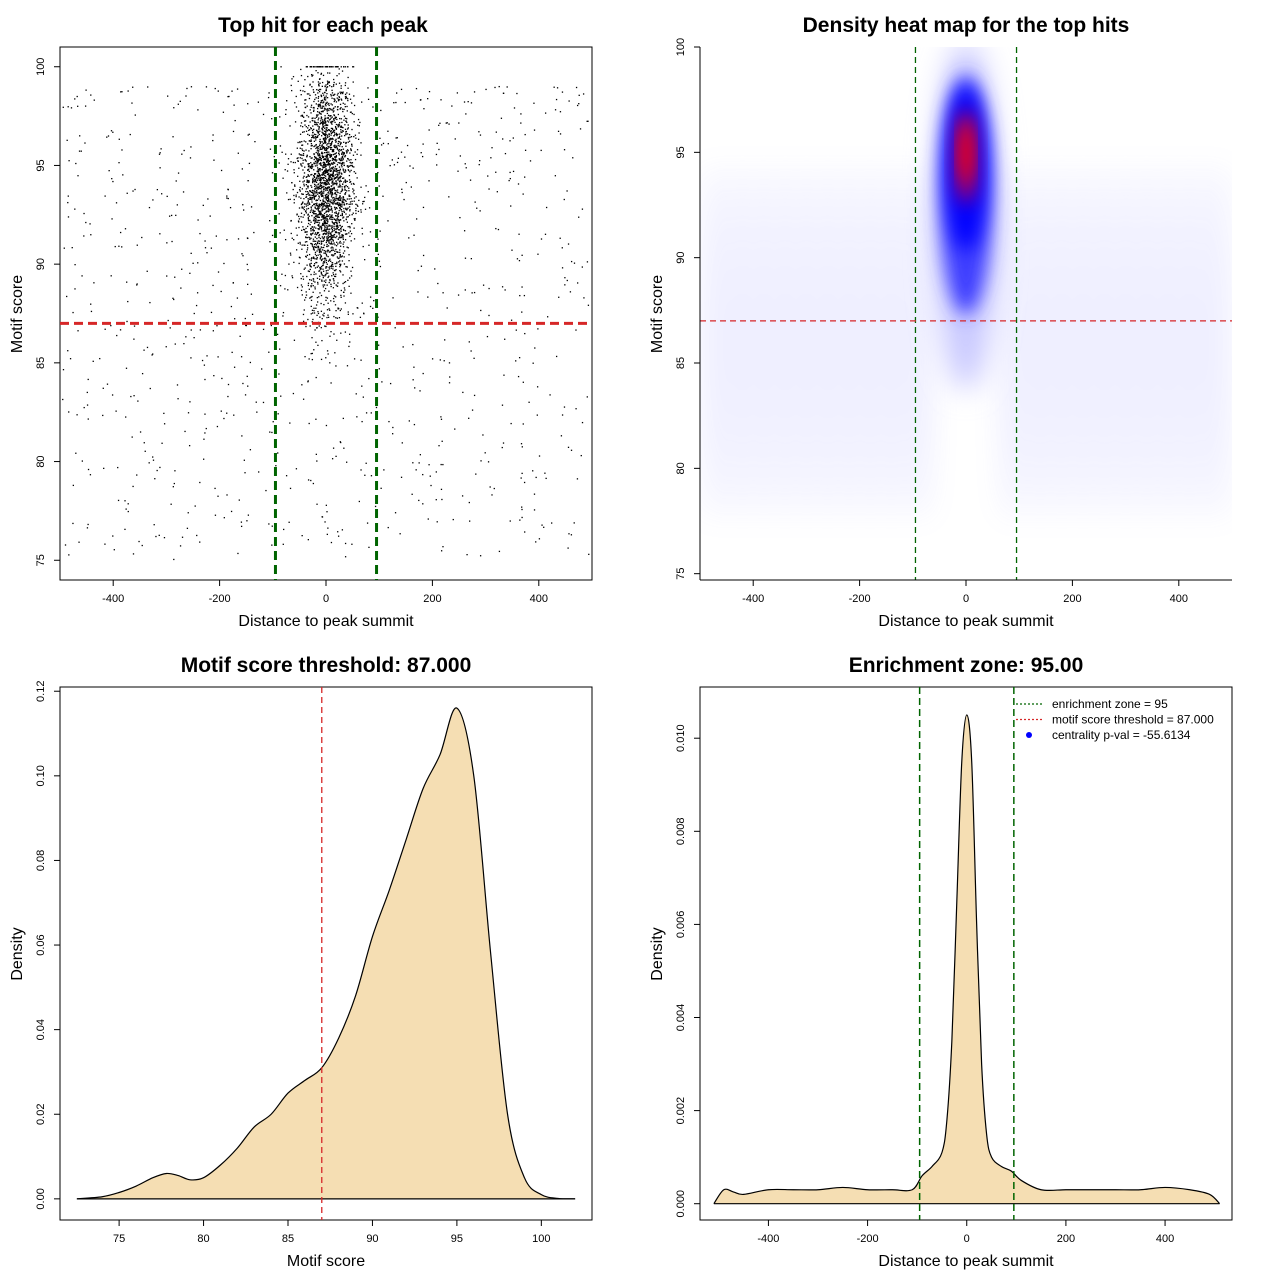  Describe the element at coordinates (859, 341) in the screenshot. I see `heatmap-background-streak` at that location.